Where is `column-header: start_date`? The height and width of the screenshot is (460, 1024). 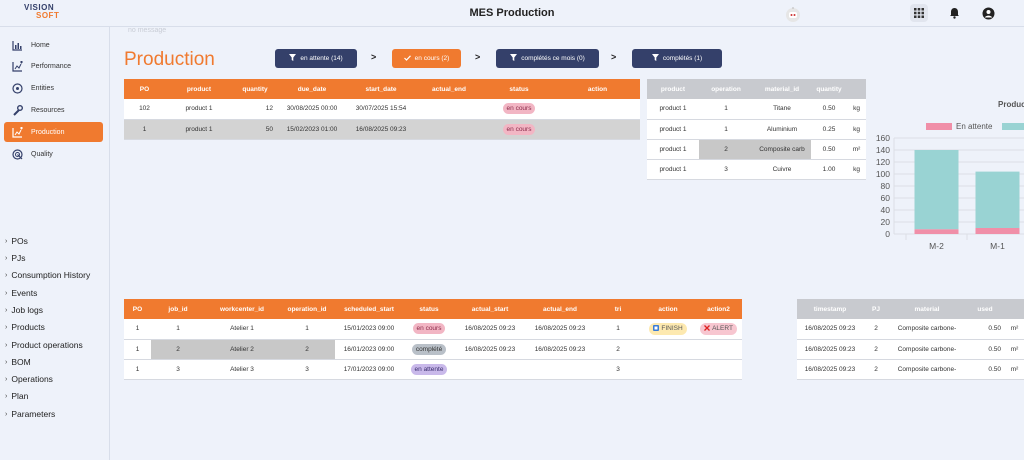
column-header: start_date is located at coordinates (381, 89).